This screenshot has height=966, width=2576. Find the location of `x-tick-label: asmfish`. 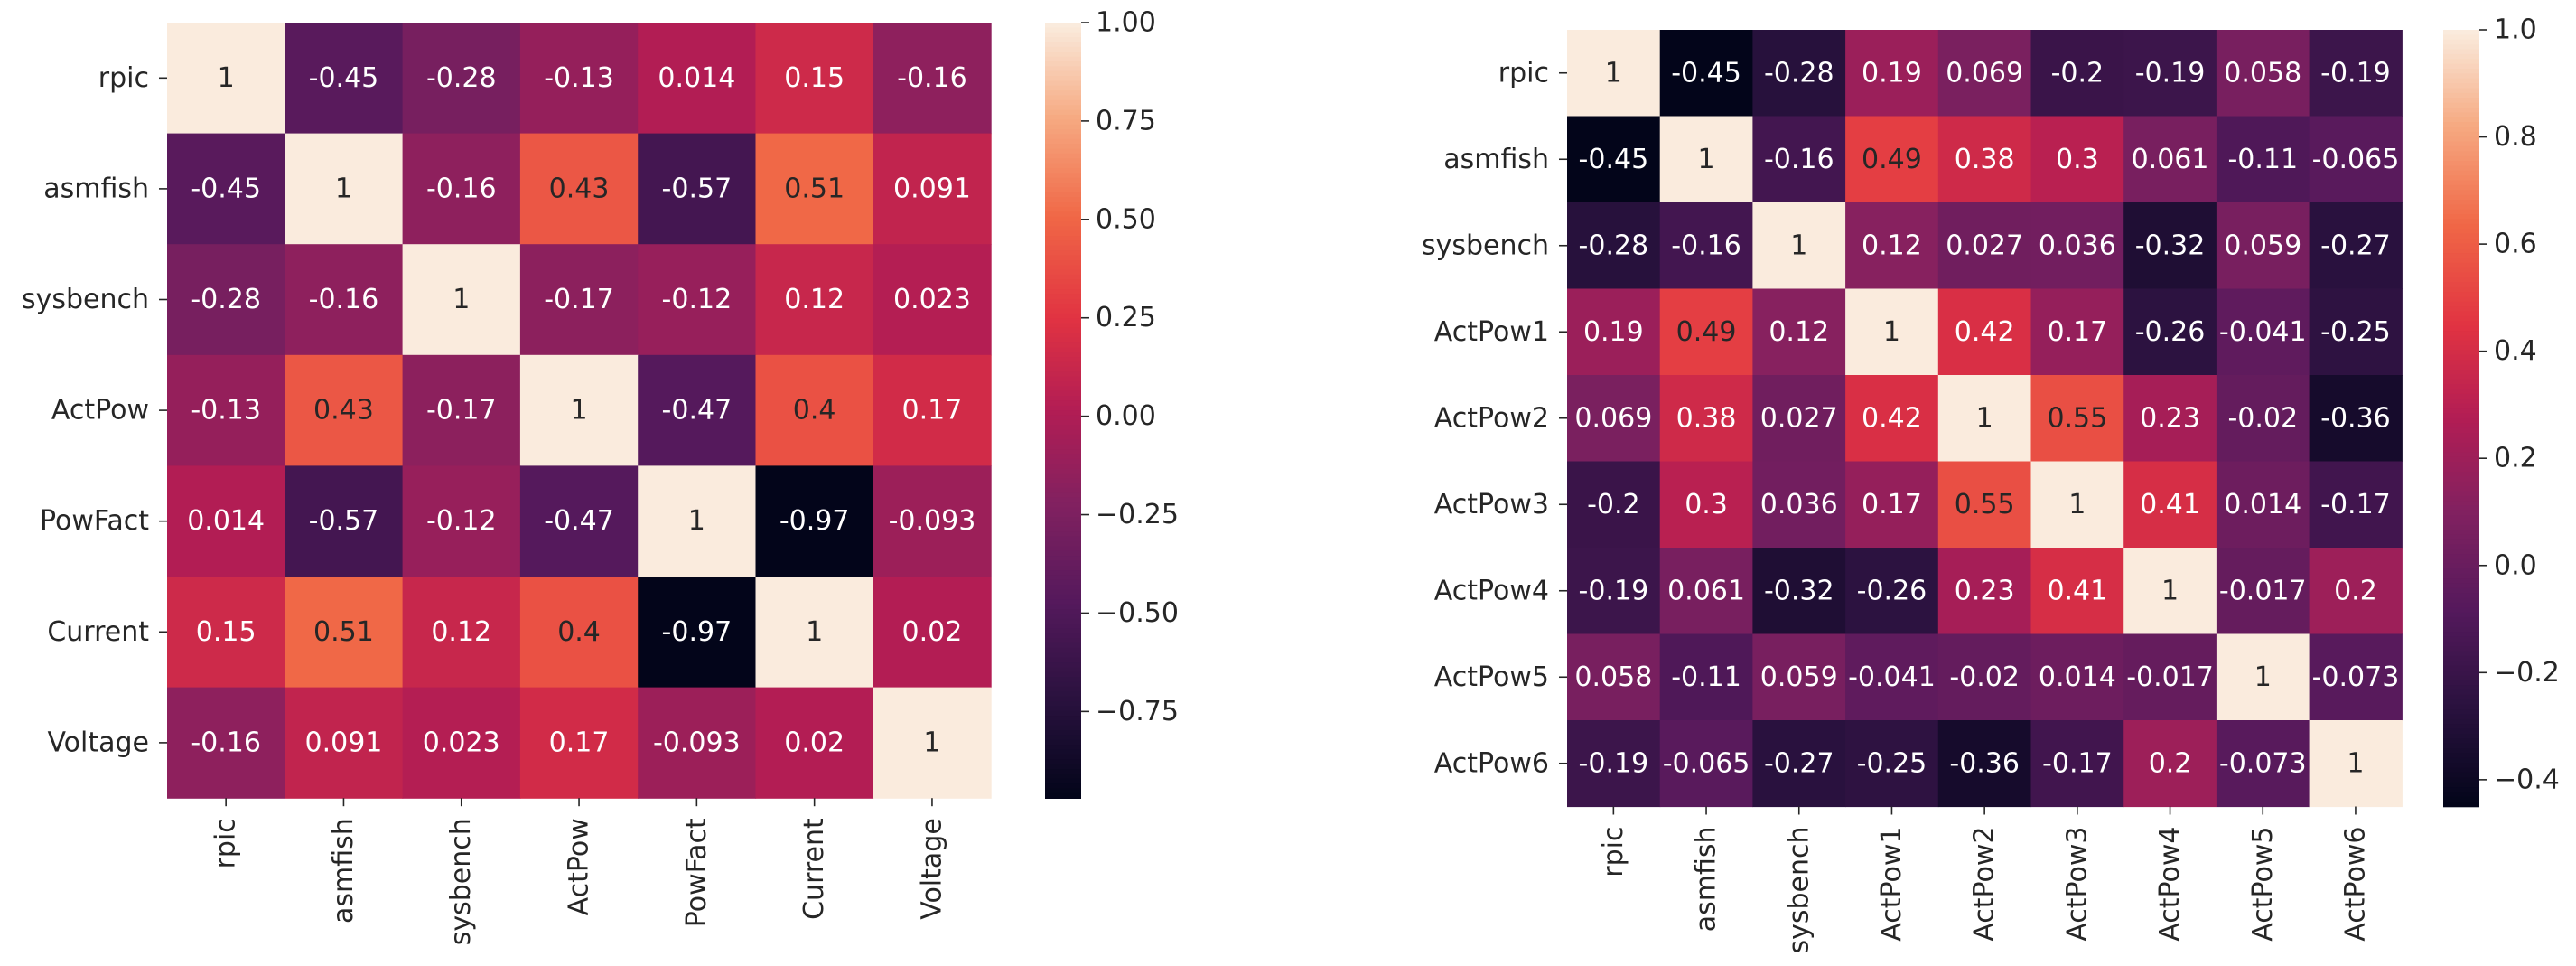

x-tick-label: asmfish is located at coordinates (343, 871).